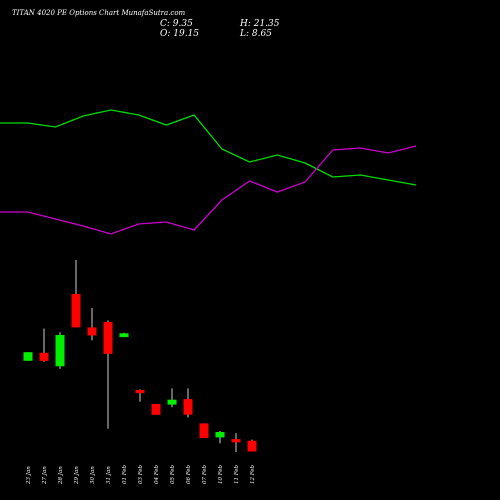 The height and width of the screenshot is (500, 500). What do you see at coordinates (205, 474) in the screenshot?
I see `x-tick-label: 07 Feb` at bounding box center [205, 474].